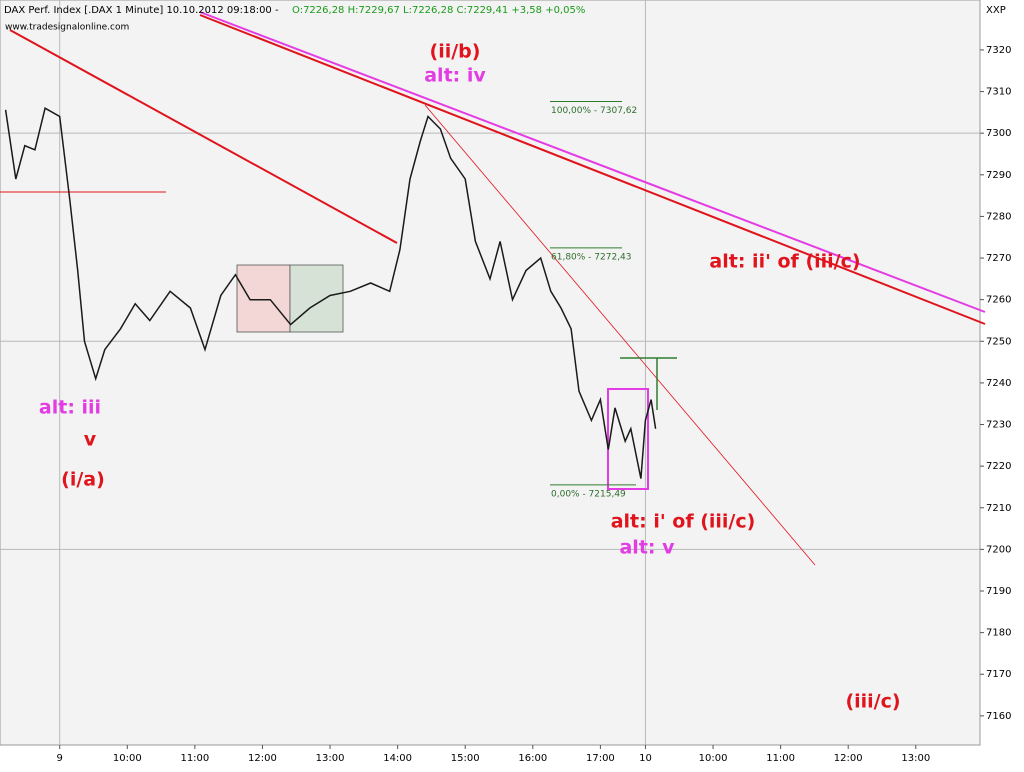 The height and width of the screenshot is (772, 1024). I want to click on y-tick-label: 7270, so click(998, 258).